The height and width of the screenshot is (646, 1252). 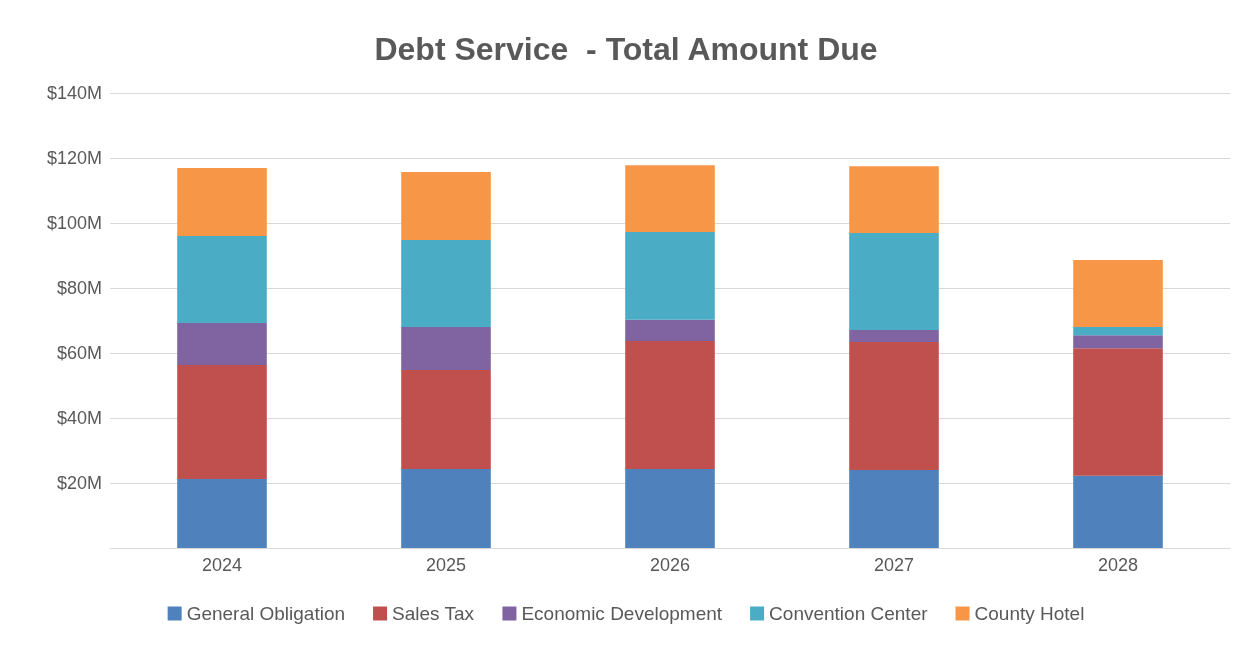 I want to click on y-tick-label: $140M, so click(x=74, y=93).